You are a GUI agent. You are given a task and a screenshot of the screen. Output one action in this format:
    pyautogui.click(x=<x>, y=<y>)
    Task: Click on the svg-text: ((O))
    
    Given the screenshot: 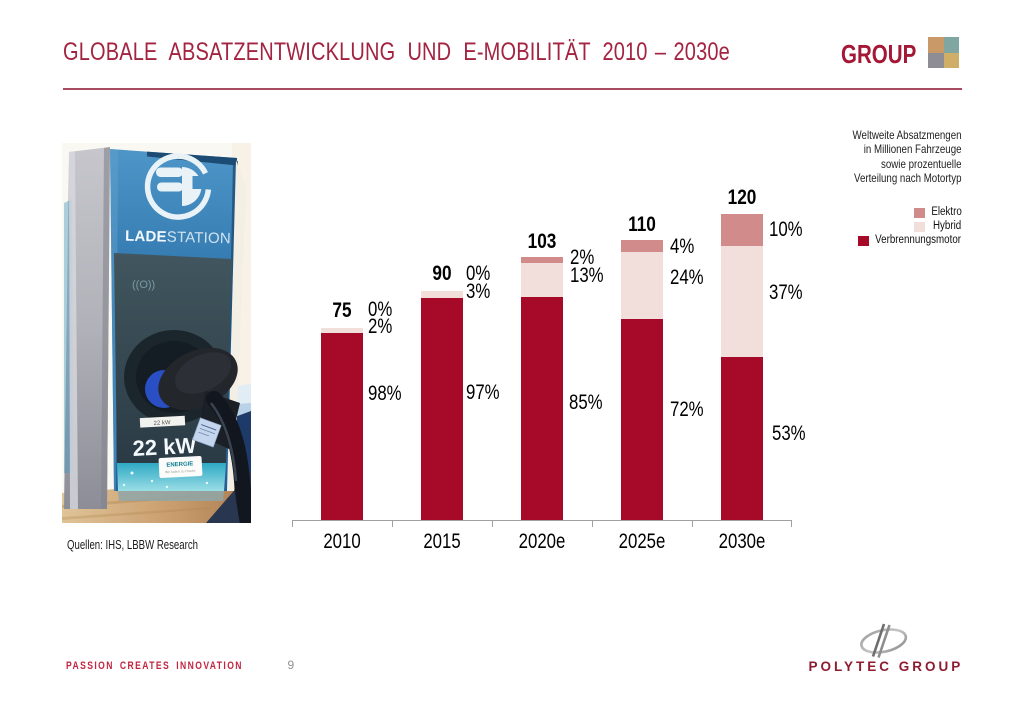 What is the action you would take?
    pyautogui.click(x=143, y=285)
    